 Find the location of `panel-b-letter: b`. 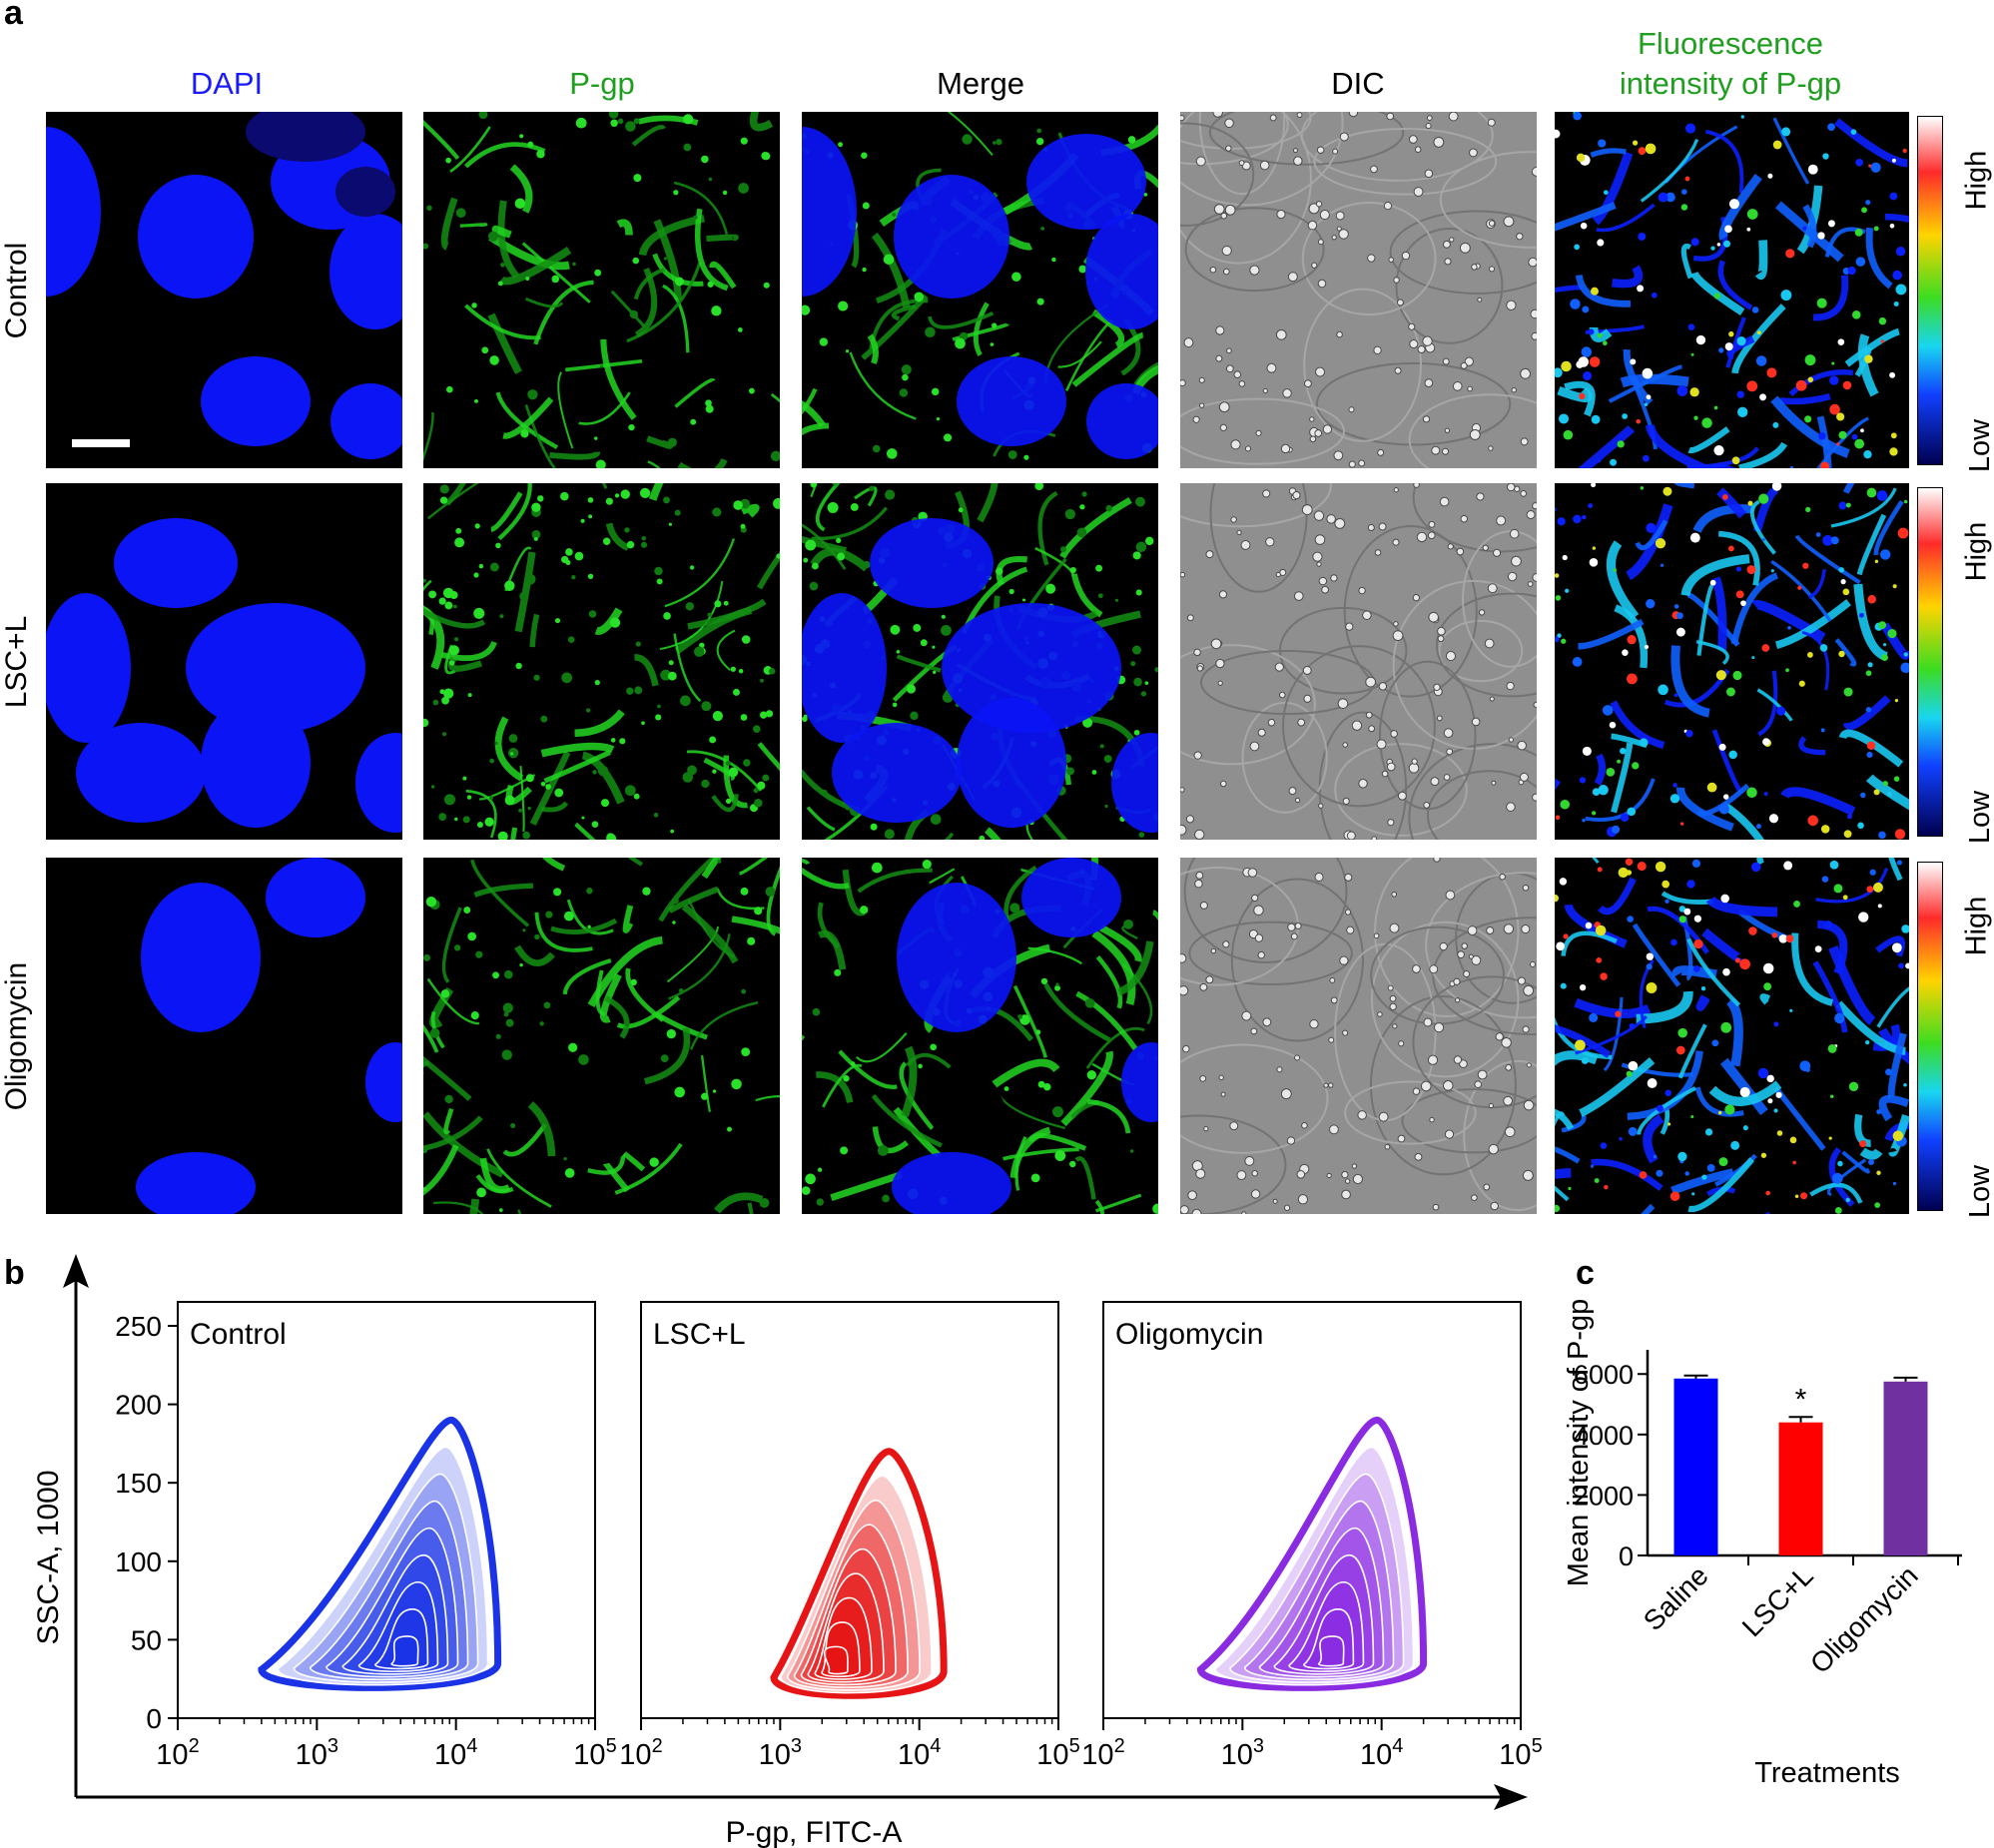

panel-b-letter: b is located at coordinates (14, 1273).